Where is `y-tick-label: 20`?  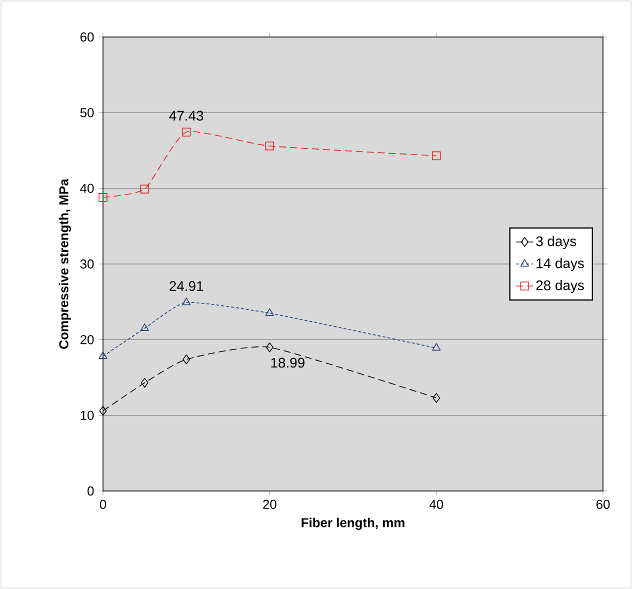
y-tick-label: 20 is located at coordinates (87, 339).